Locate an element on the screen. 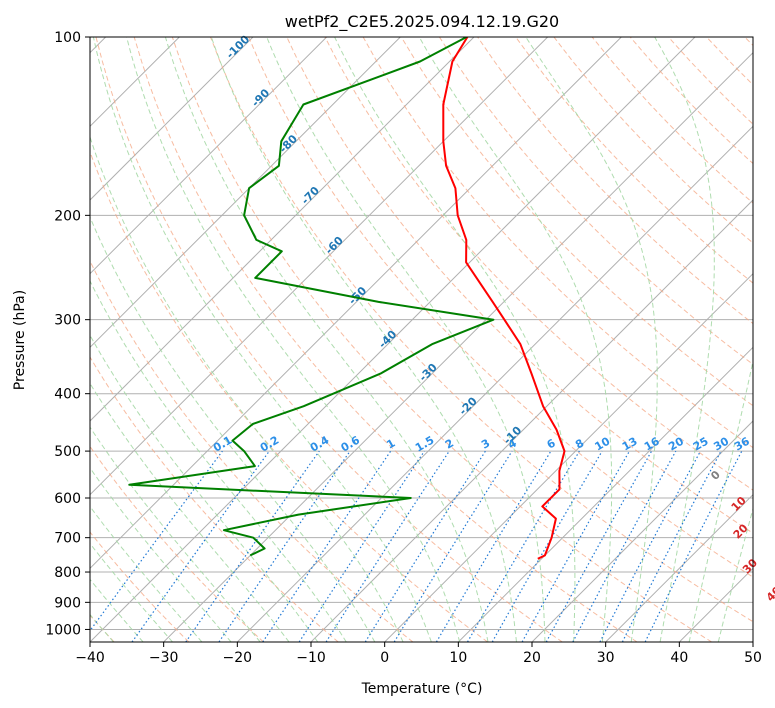 The width and height of the screenshot is (775, 708). y-tick-label: 900 is located at coordinates (67, 603).